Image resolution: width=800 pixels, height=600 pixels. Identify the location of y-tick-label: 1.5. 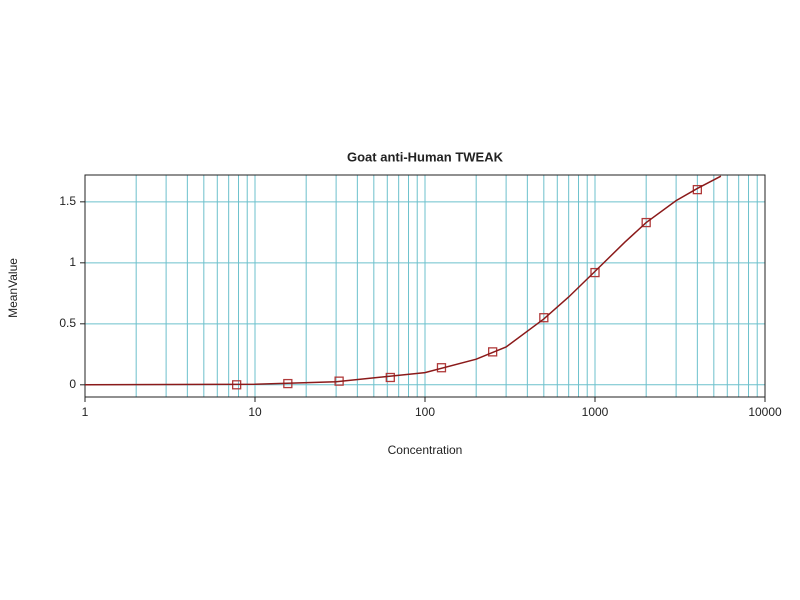
(67, 201).